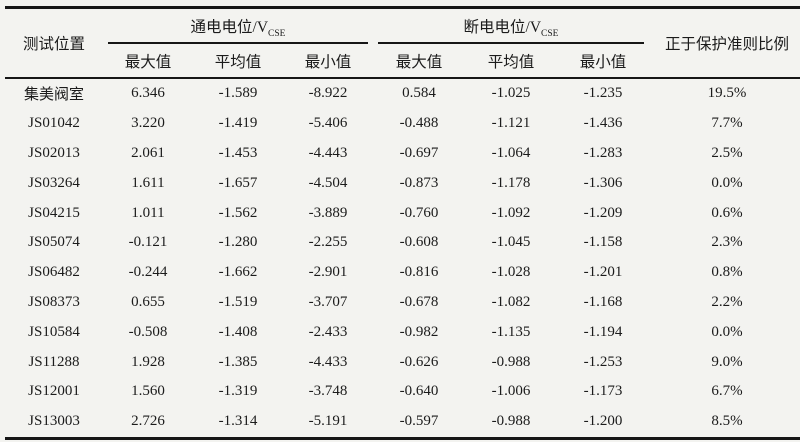  What do you see at coordinates (603, 421) in the screenshot?
I see `cell-off-min: -1.200` at bounding box center [603, 421].